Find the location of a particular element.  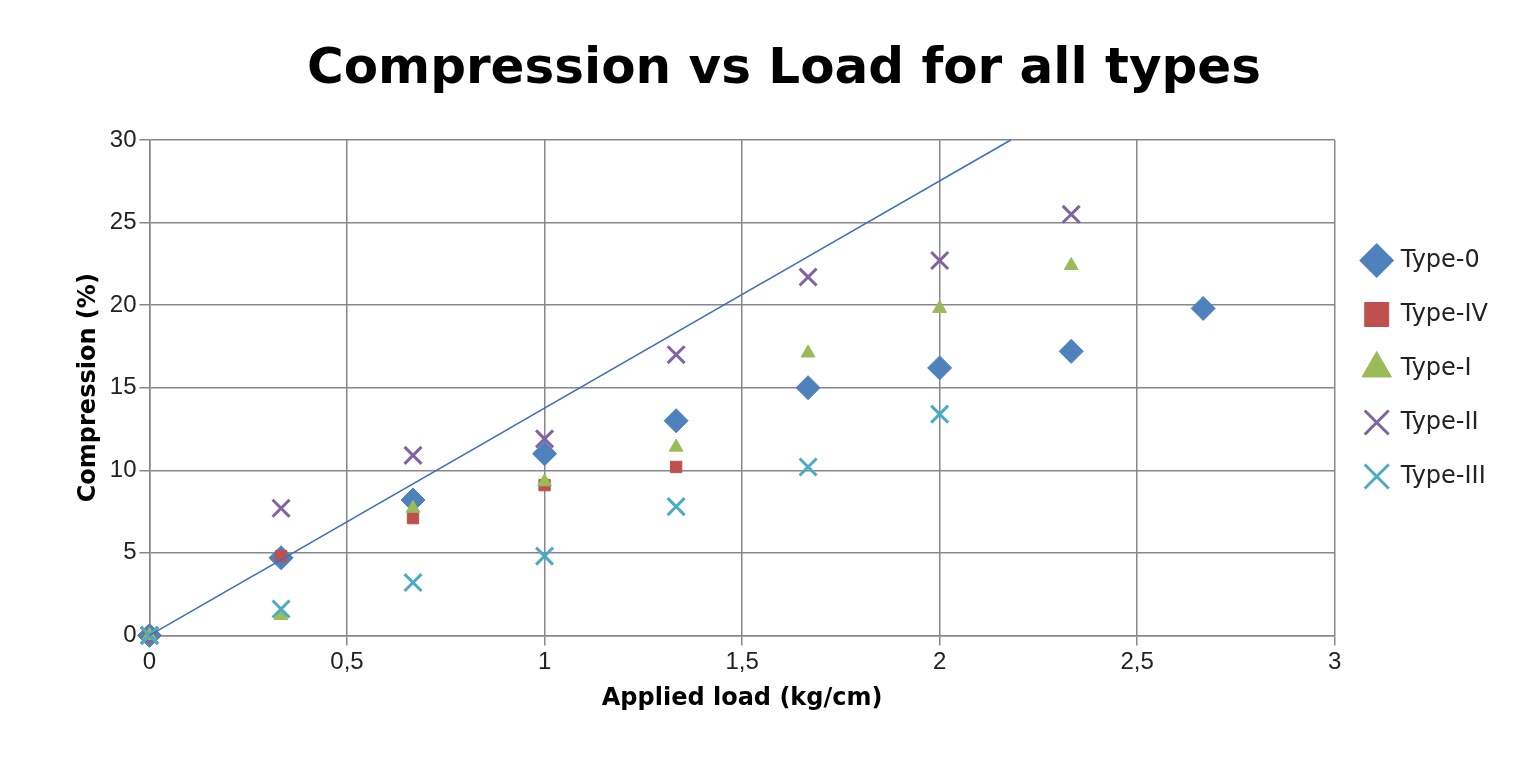

legend-label: Type-II is located at coordinates (1439, 420).